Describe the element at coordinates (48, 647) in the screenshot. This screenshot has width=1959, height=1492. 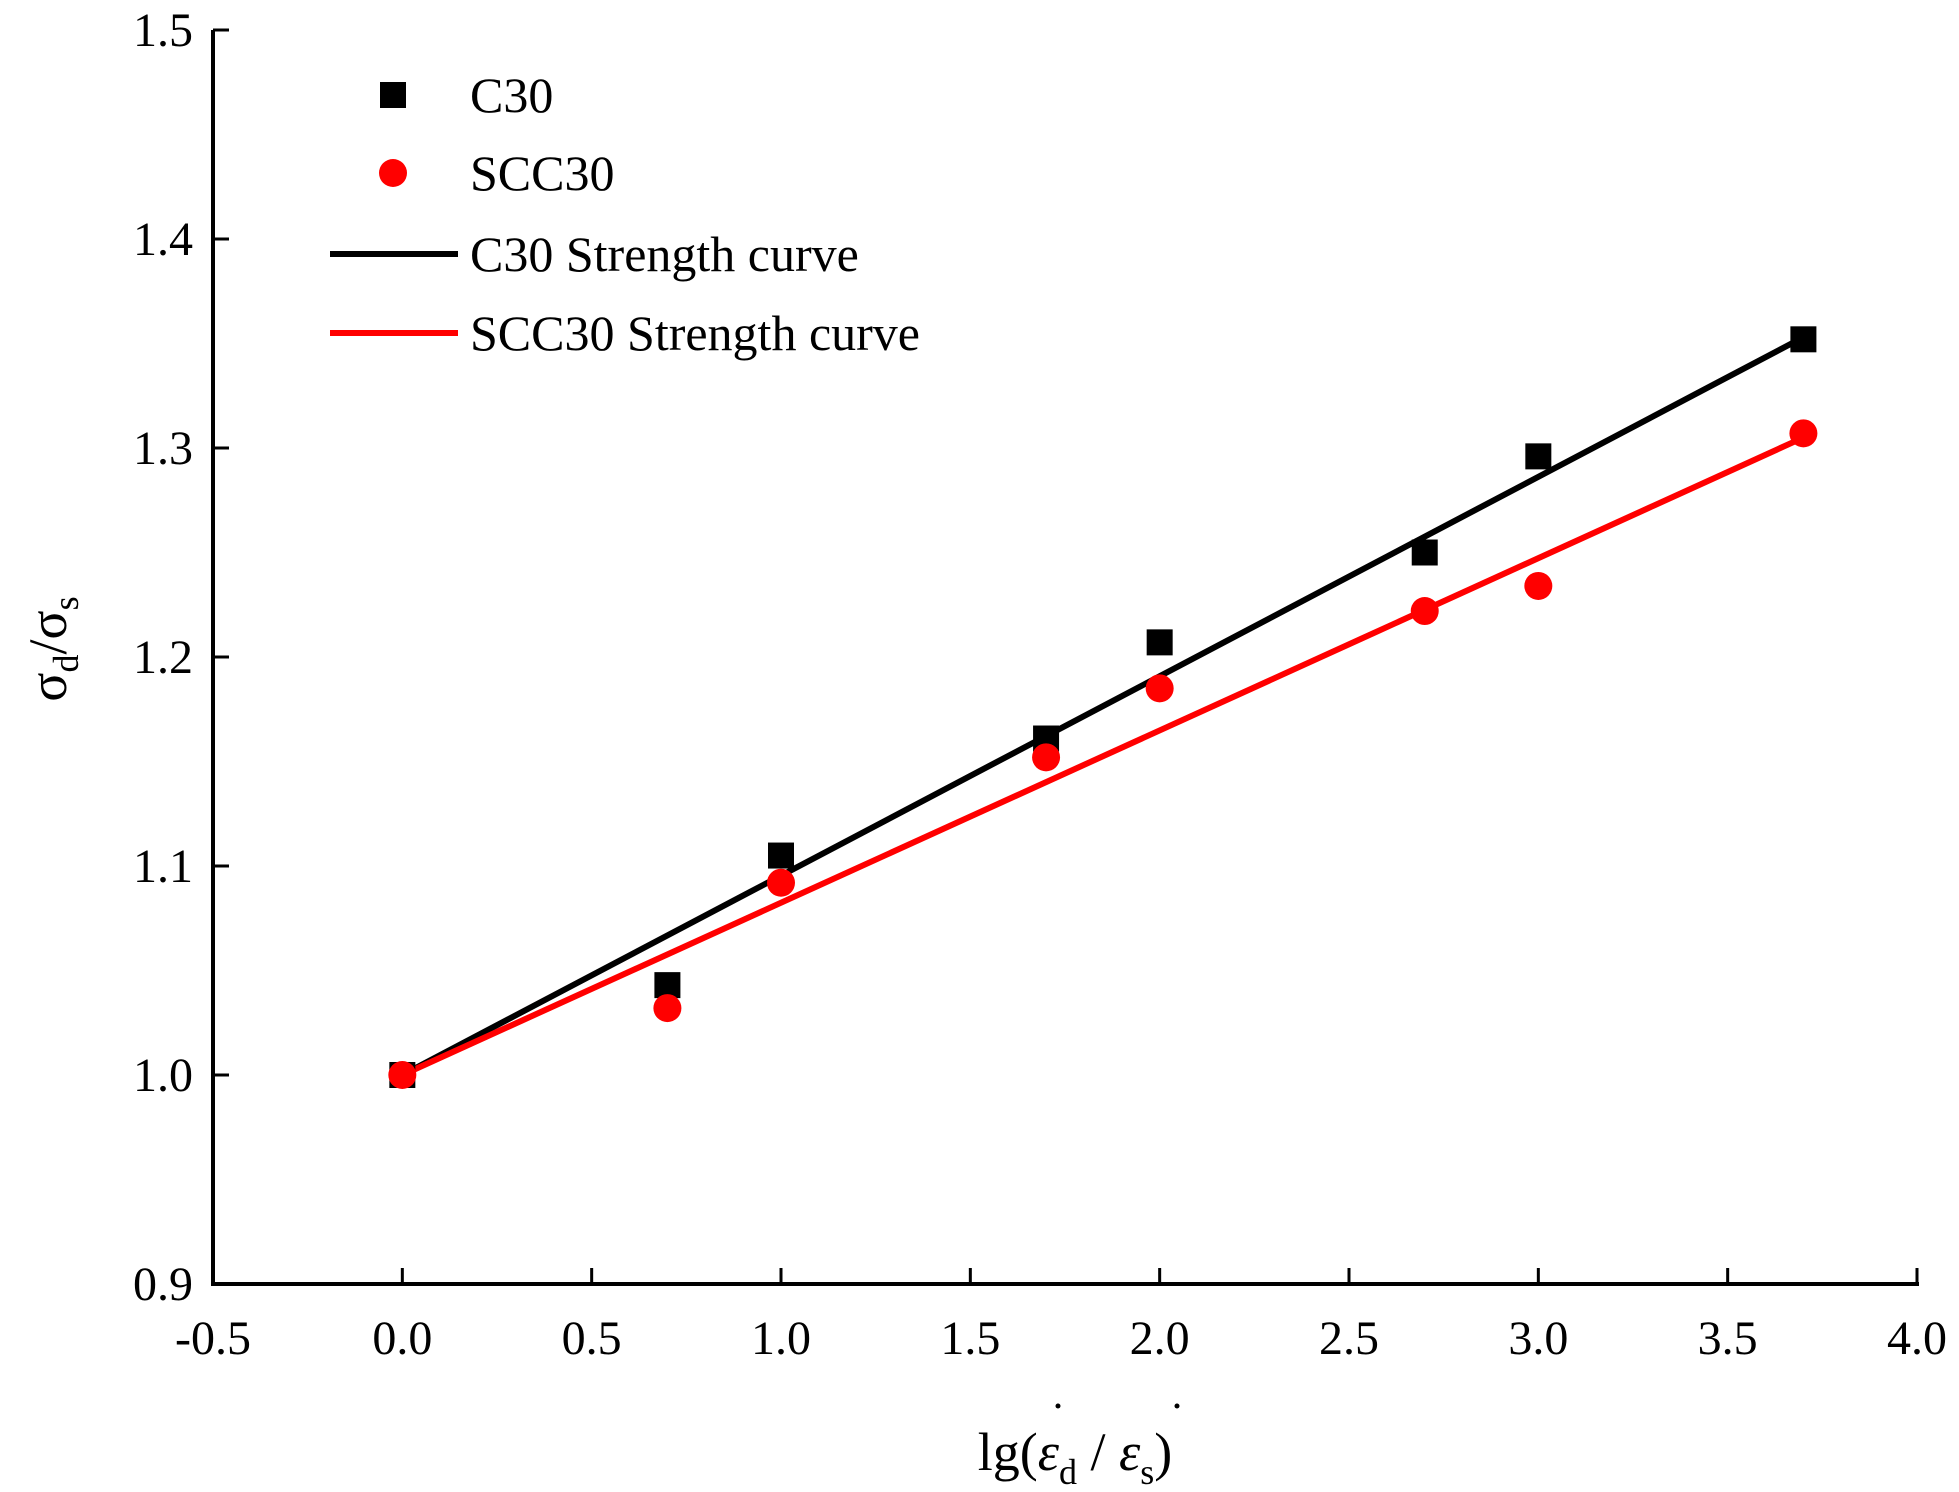
I see `y-title-slash: /` at that location.